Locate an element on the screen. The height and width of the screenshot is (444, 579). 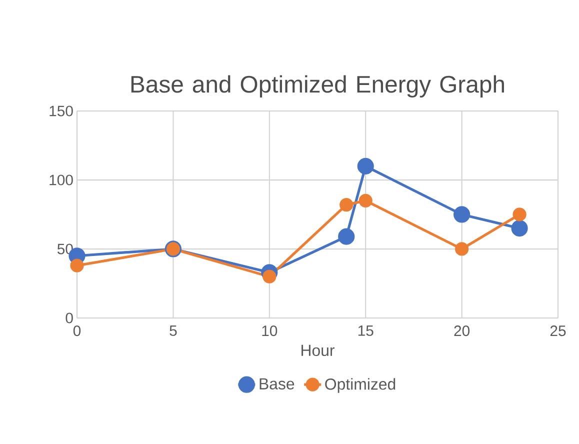
x-tick-label: 5 is located at coordinates (173, 331).